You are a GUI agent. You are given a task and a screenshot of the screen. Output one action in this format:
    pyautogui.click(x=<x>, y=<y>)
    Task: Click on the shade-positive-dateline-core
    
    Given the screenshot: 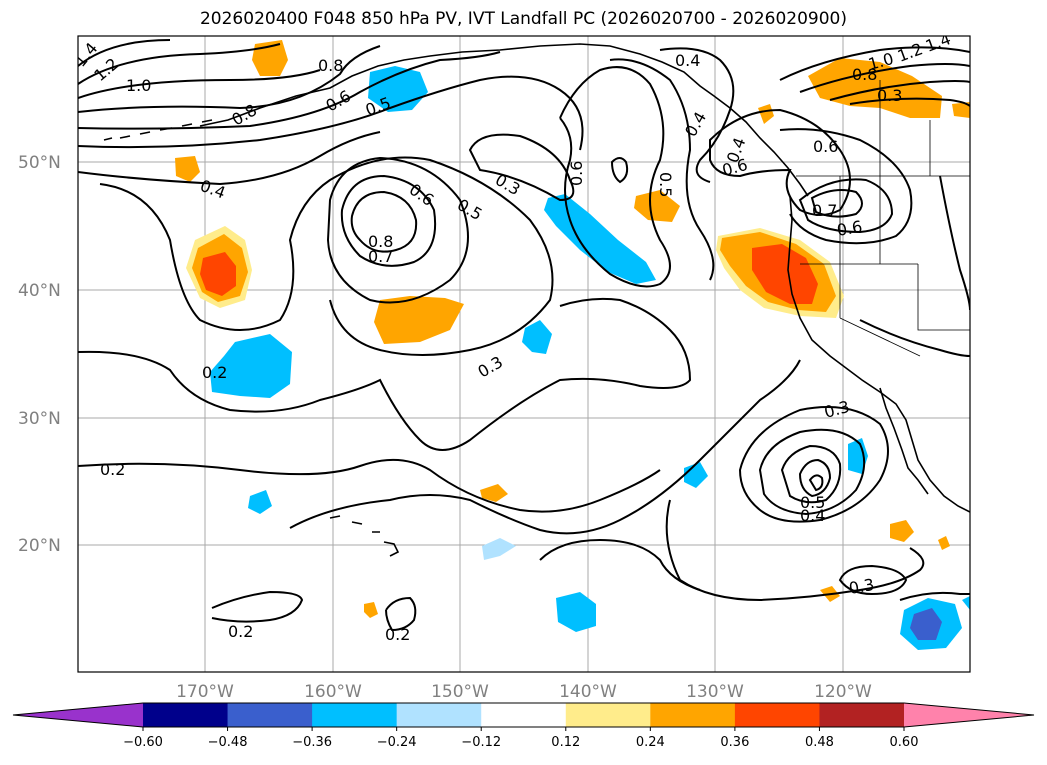 What is the action you would take?
    pyautogui.click(x=218, y=274)
    